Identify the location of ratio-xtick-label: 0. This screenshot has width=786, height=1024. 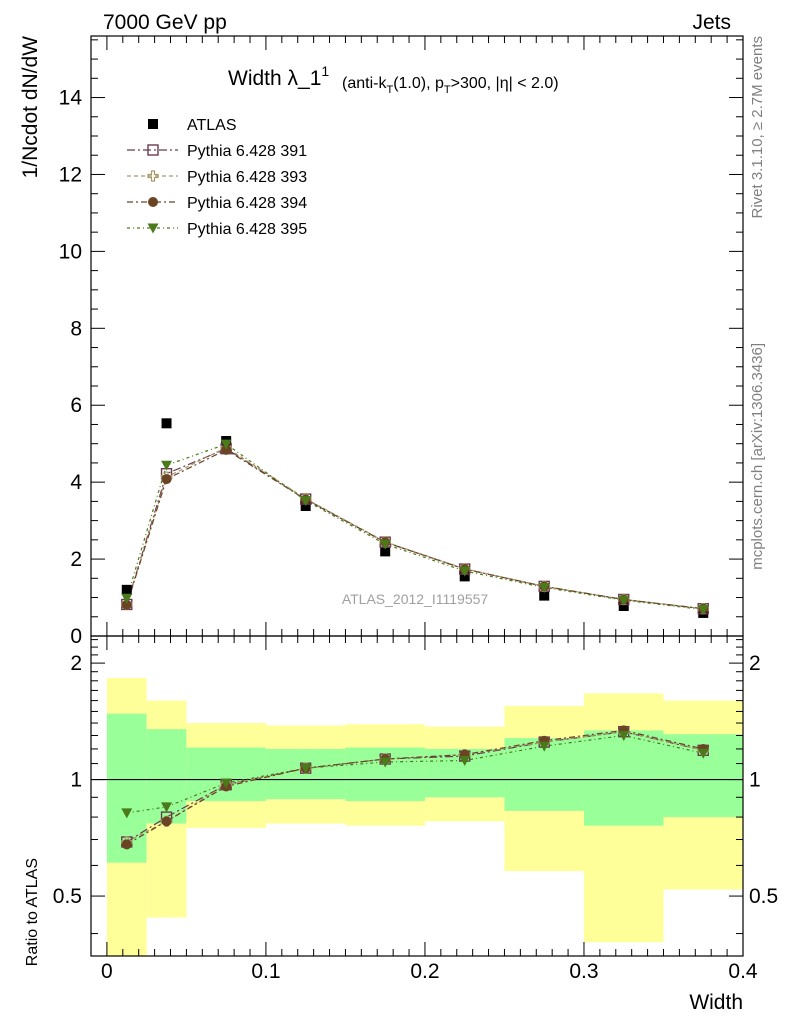
(107, 971).